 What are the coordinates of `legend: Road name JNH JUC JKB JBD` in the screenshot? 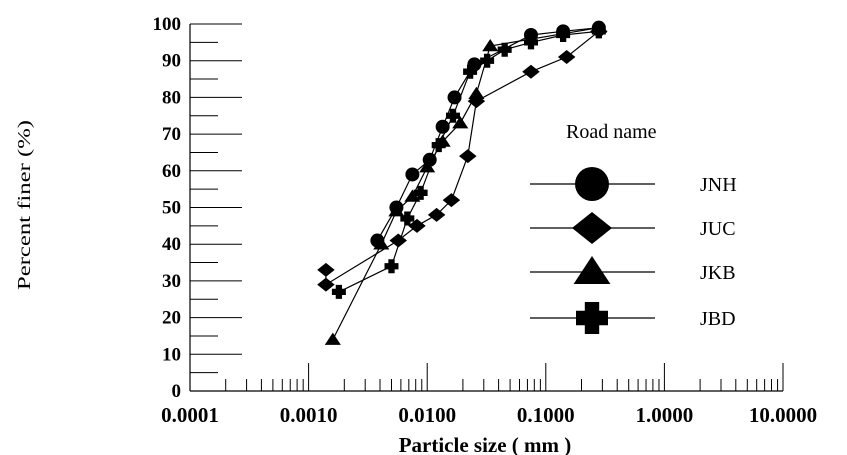 It's located at (633, 227).